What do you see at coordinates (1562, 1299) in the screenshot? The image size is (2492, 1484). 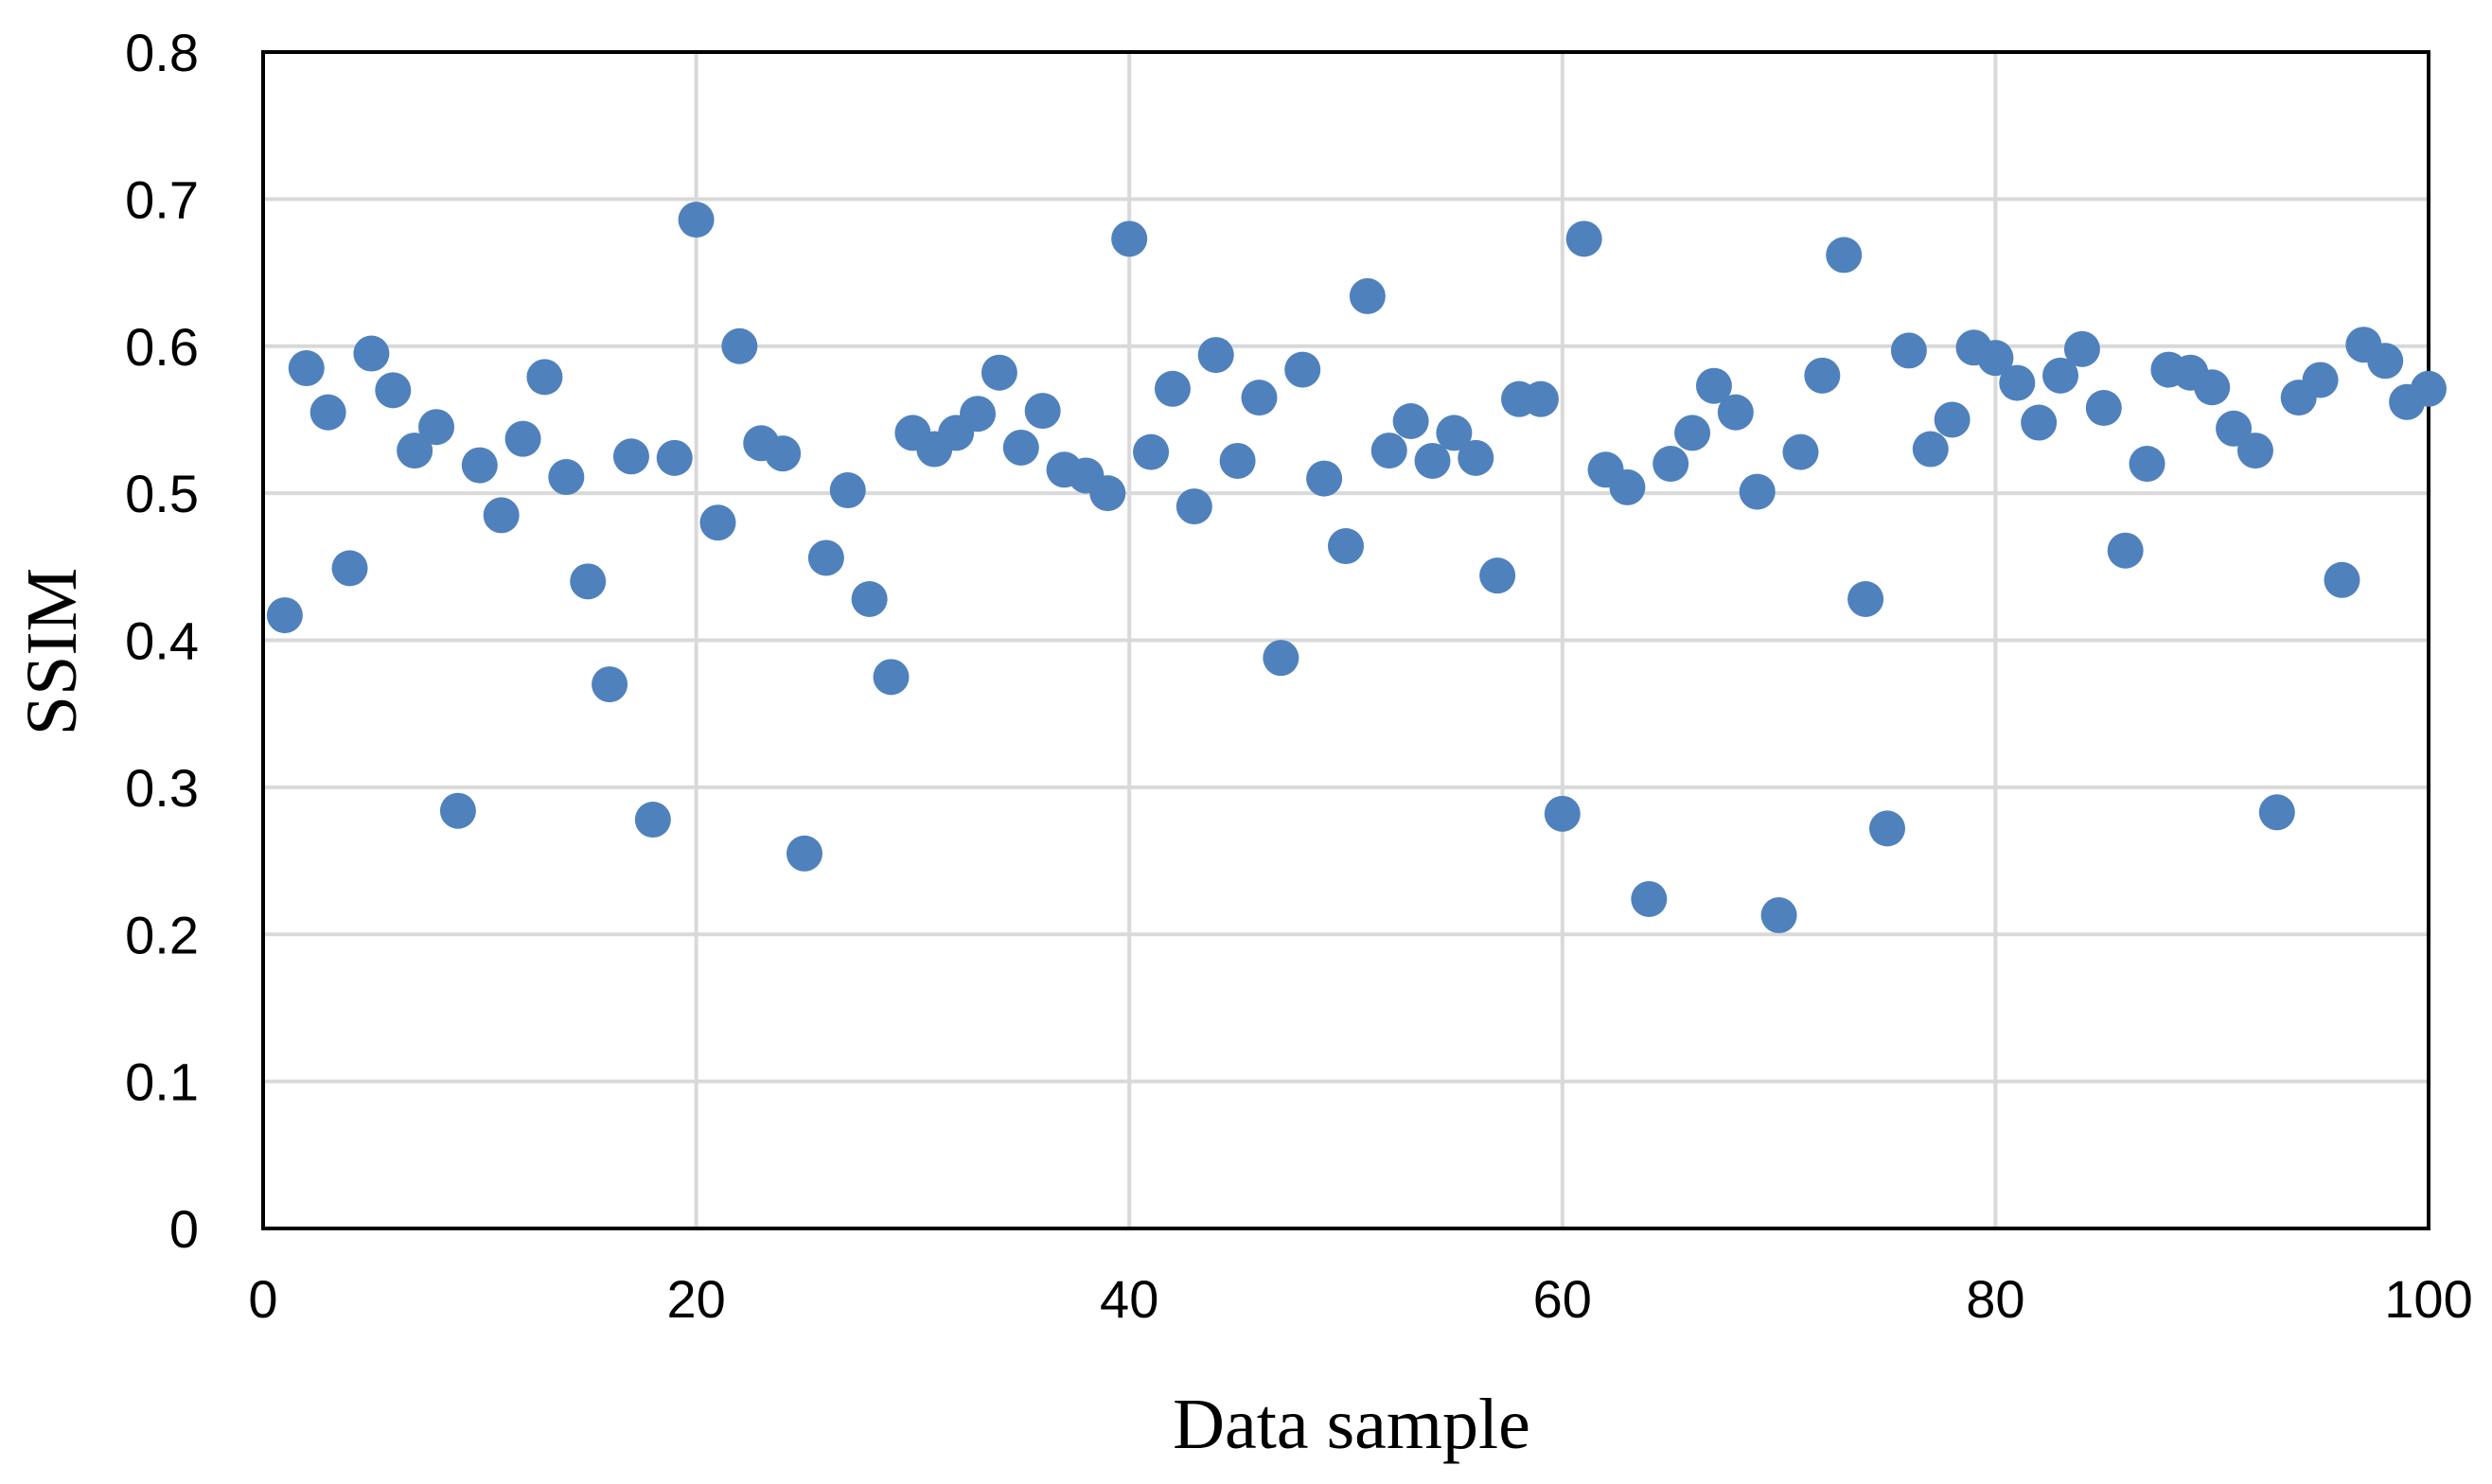 I see `x-tick-label: 60` at bounding box center [1562, 1299].